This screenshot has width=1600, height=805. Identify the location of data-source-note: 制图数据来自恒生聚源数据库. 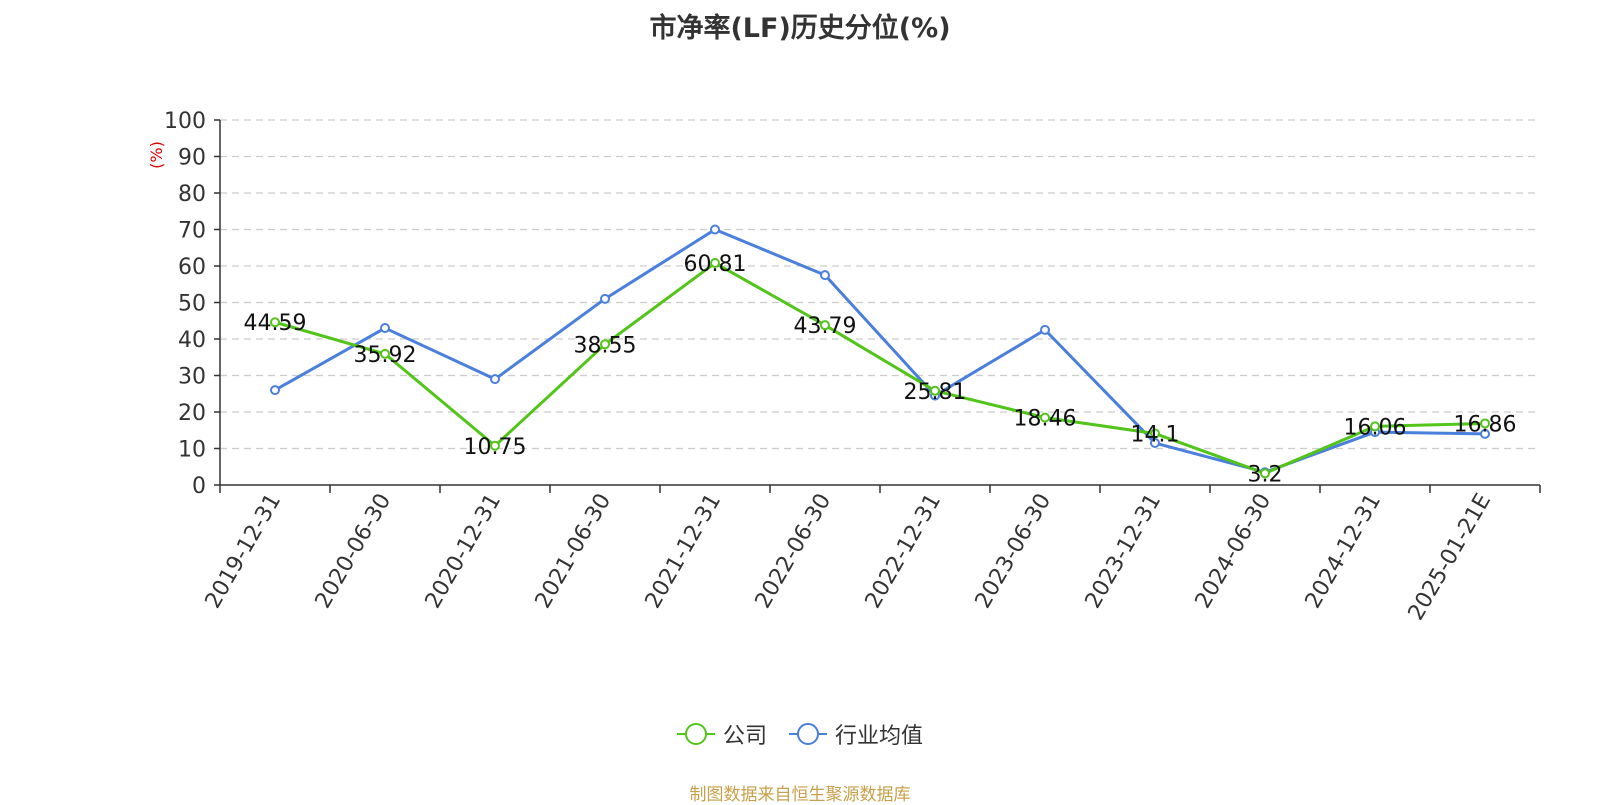
(800, 795).